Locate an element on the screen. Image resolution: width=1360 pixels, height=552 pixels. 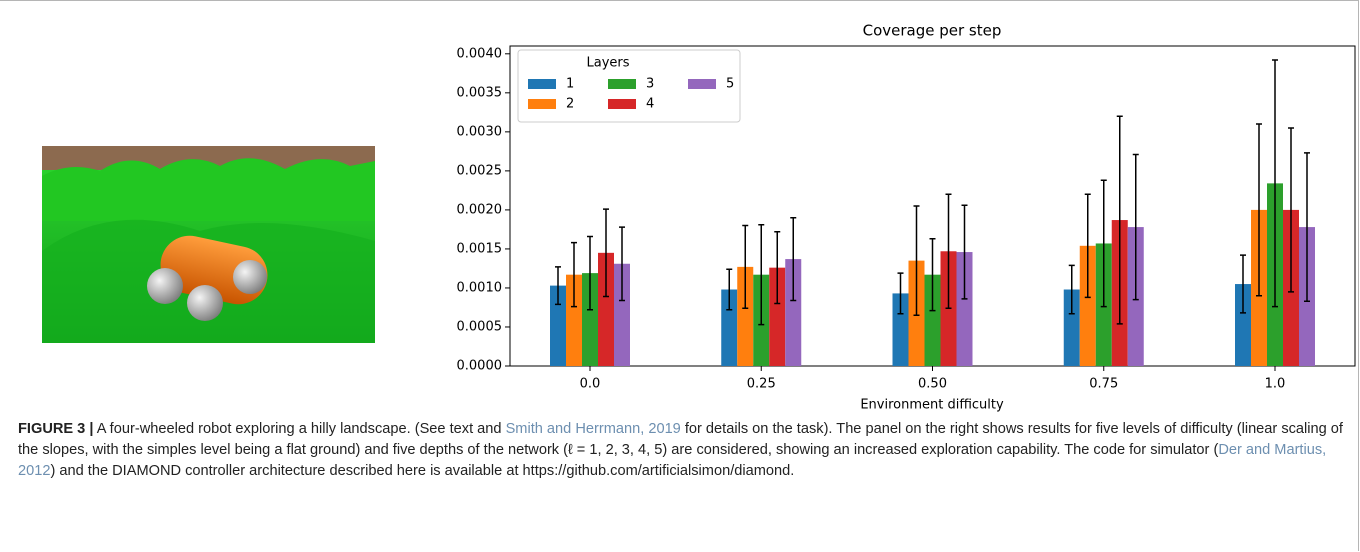
legend-label: 3 is located at coordinates (650, 84).